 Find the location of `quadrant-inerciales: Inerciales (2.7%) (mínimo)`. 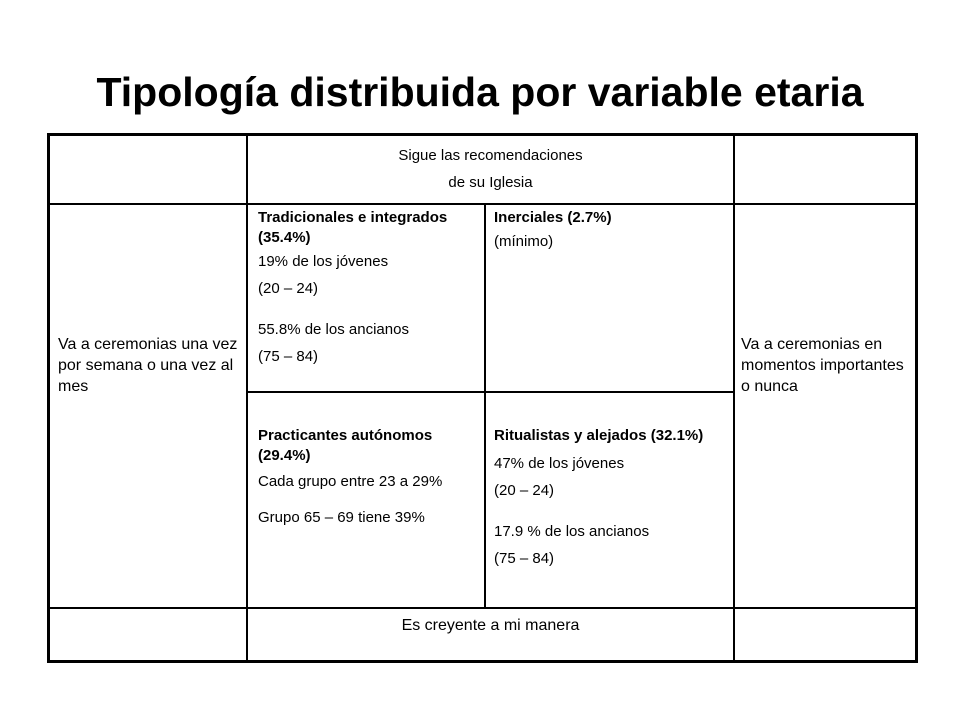

quadrant-inerciales: Inerciales (2.7%) (mínimo) is located at coordinates (612, 231).